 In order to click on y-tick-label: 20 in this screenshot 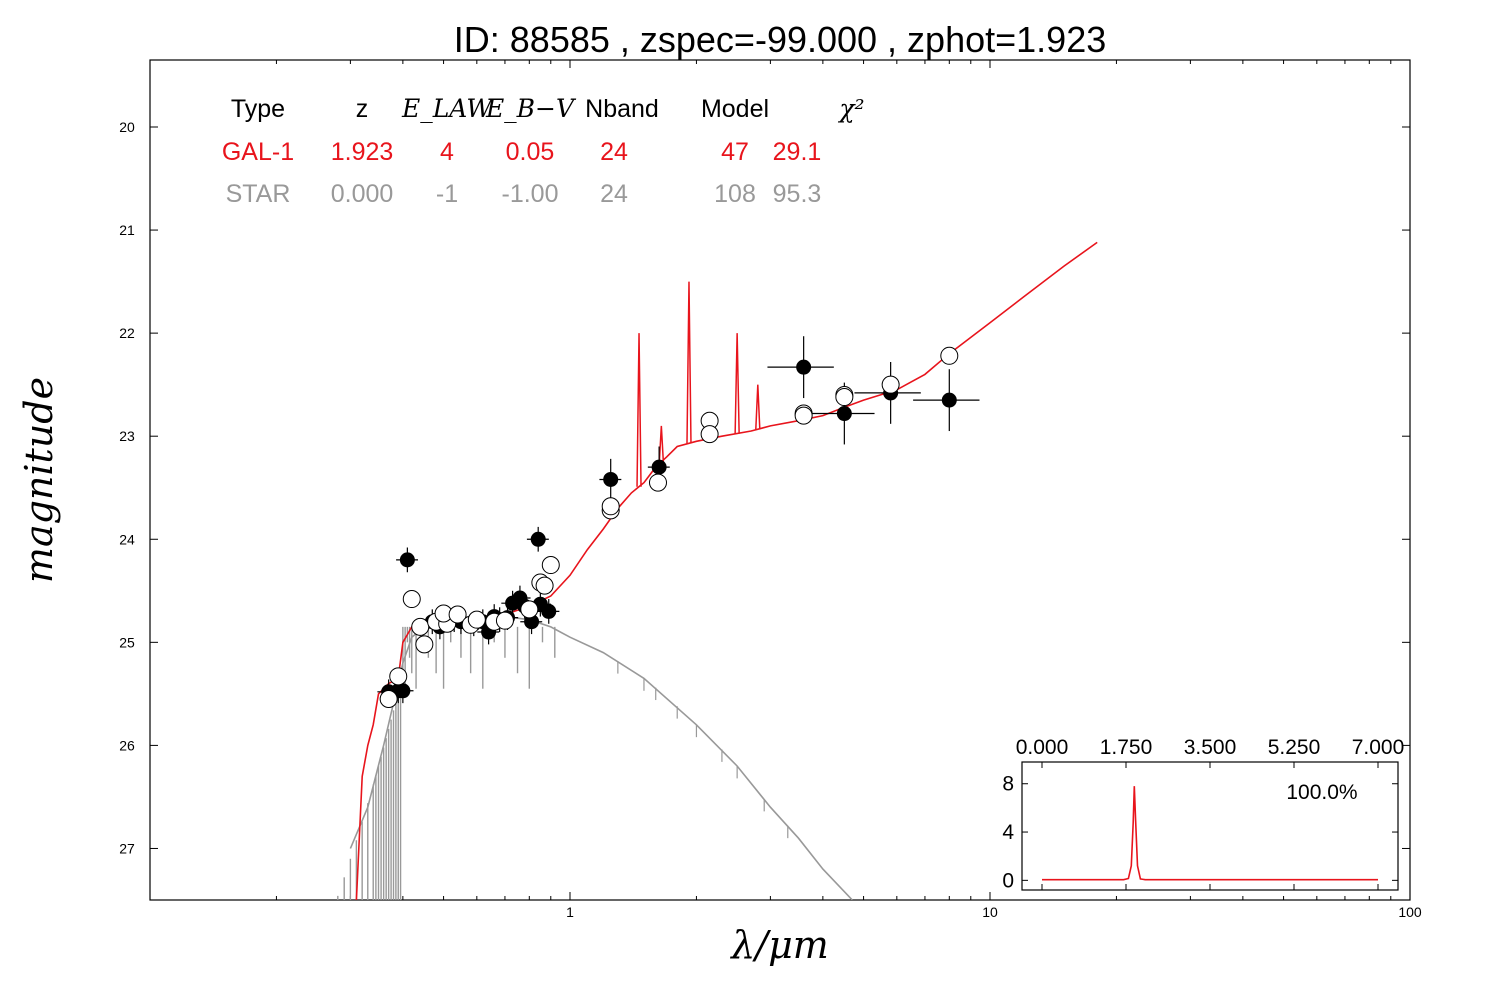, I will do `click(127, 127)`.